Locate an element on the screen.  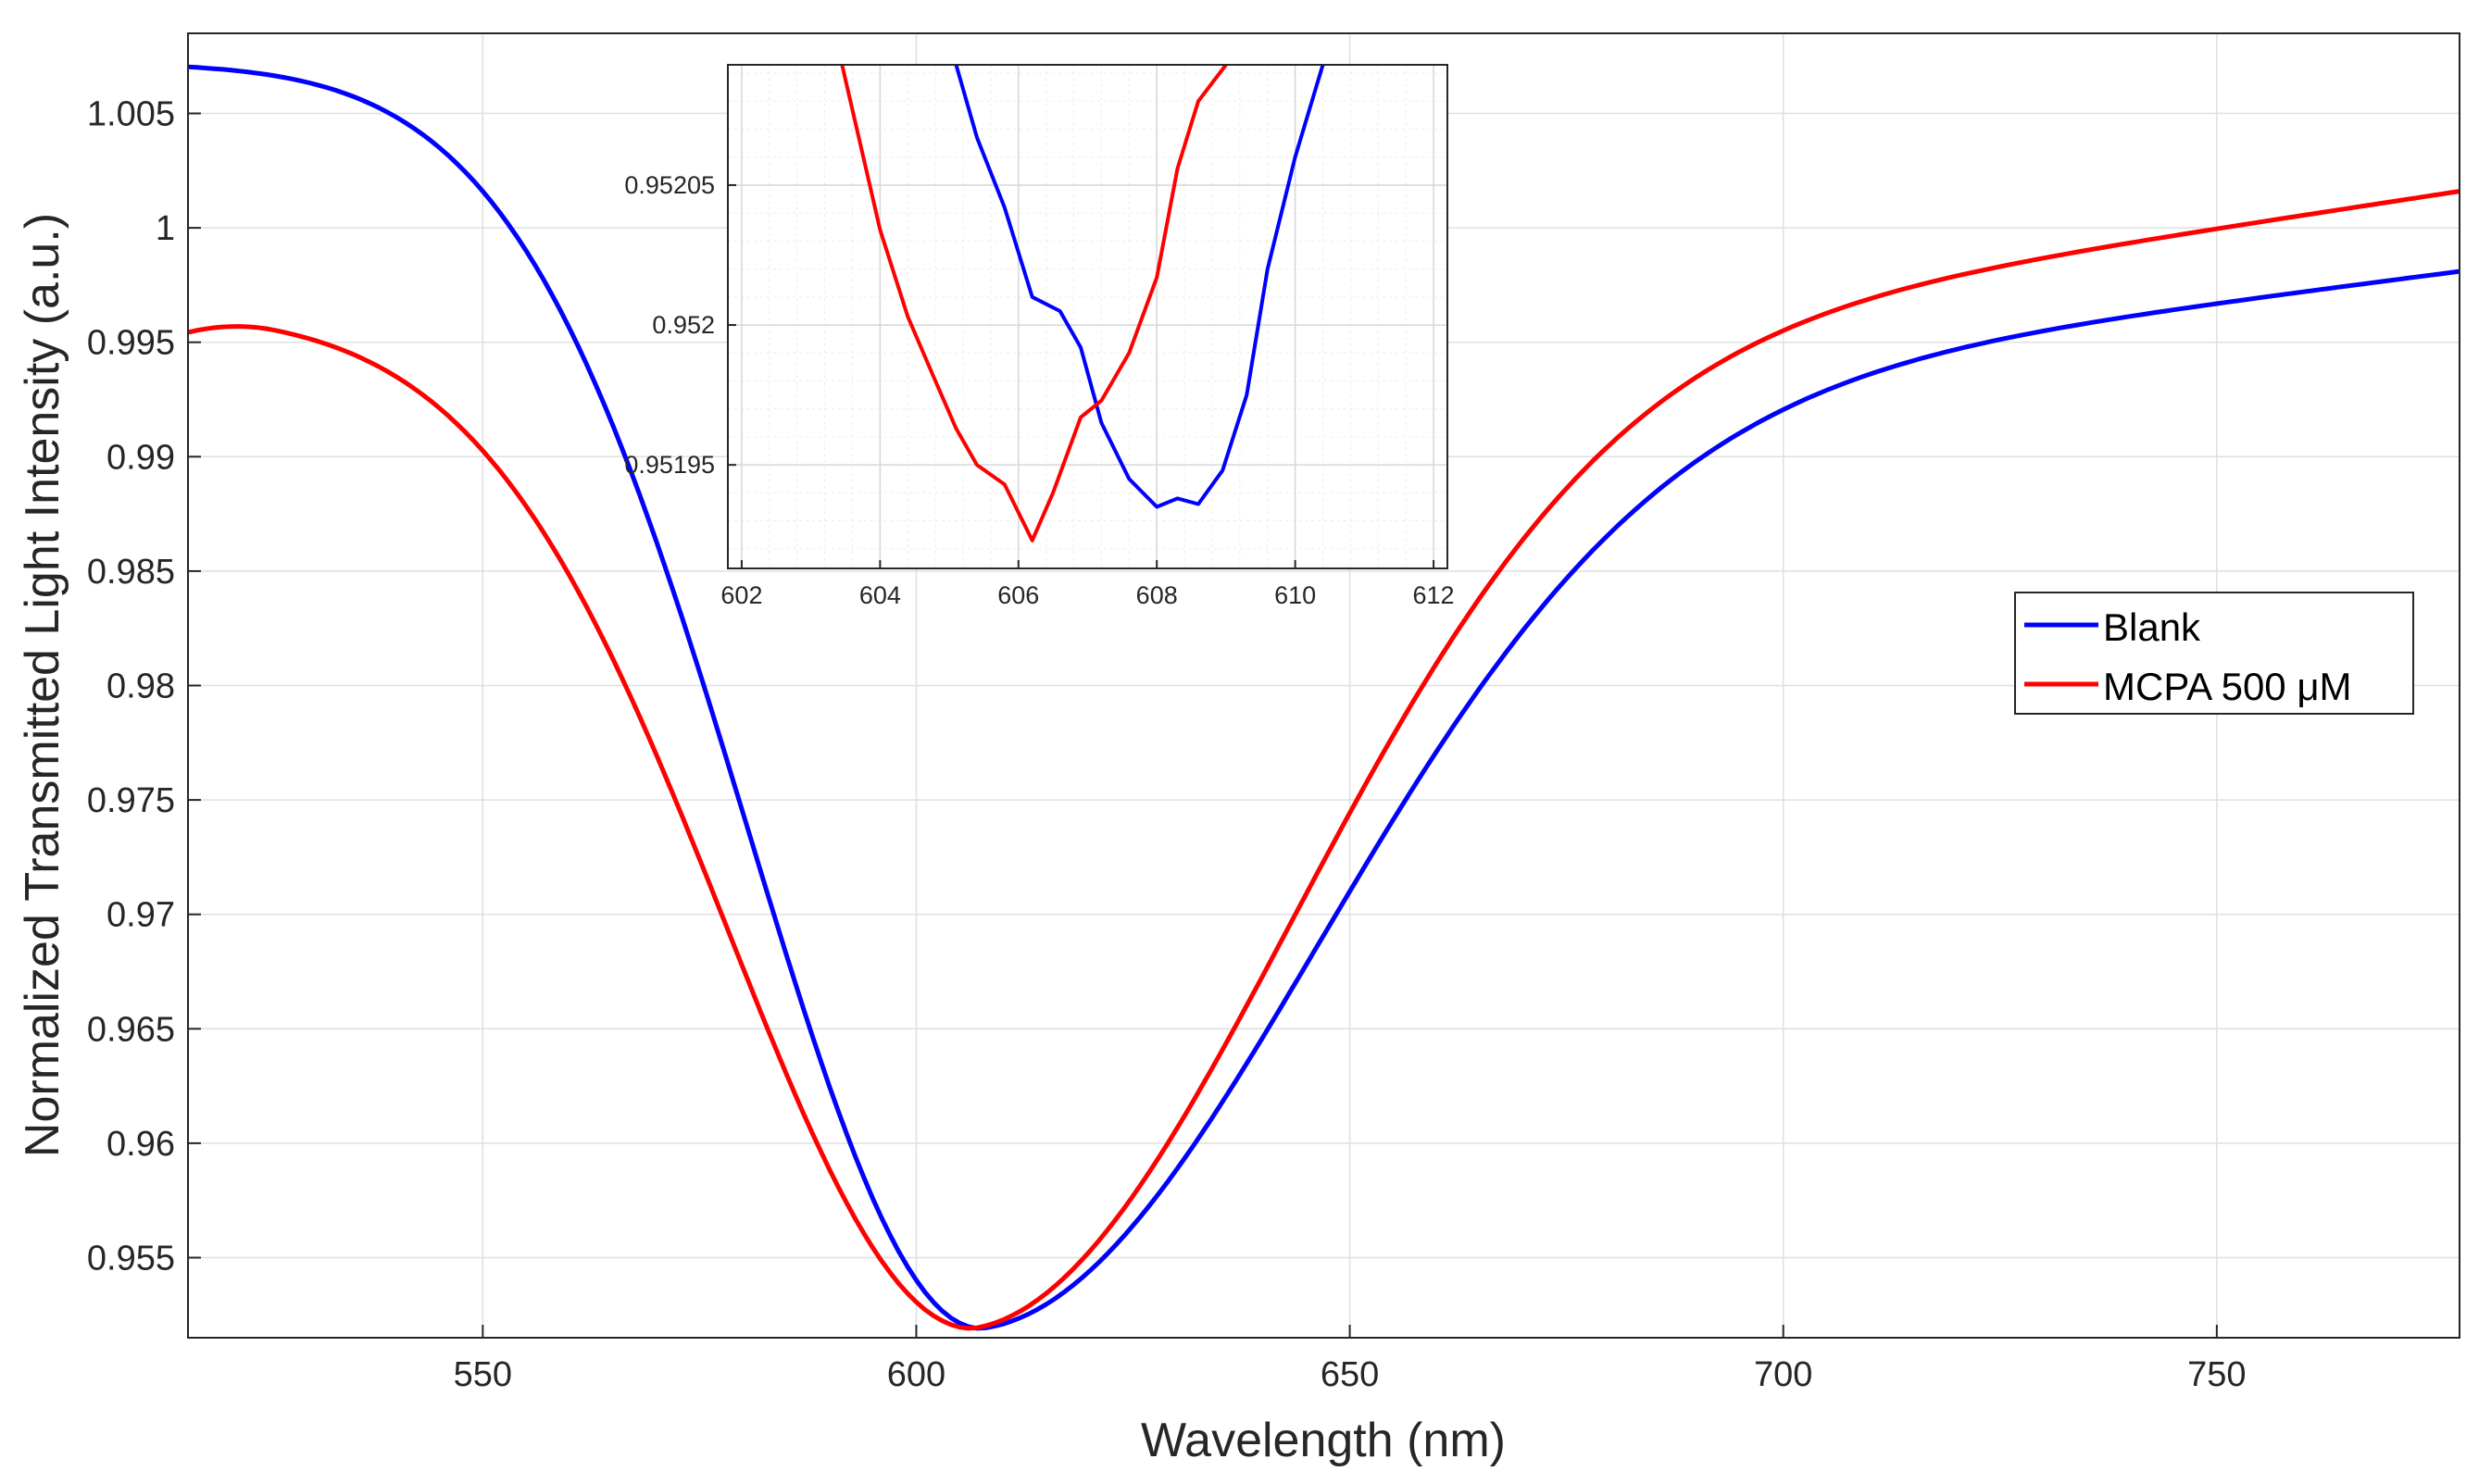
inset-plot-area is located at coordinates (1087, 317).